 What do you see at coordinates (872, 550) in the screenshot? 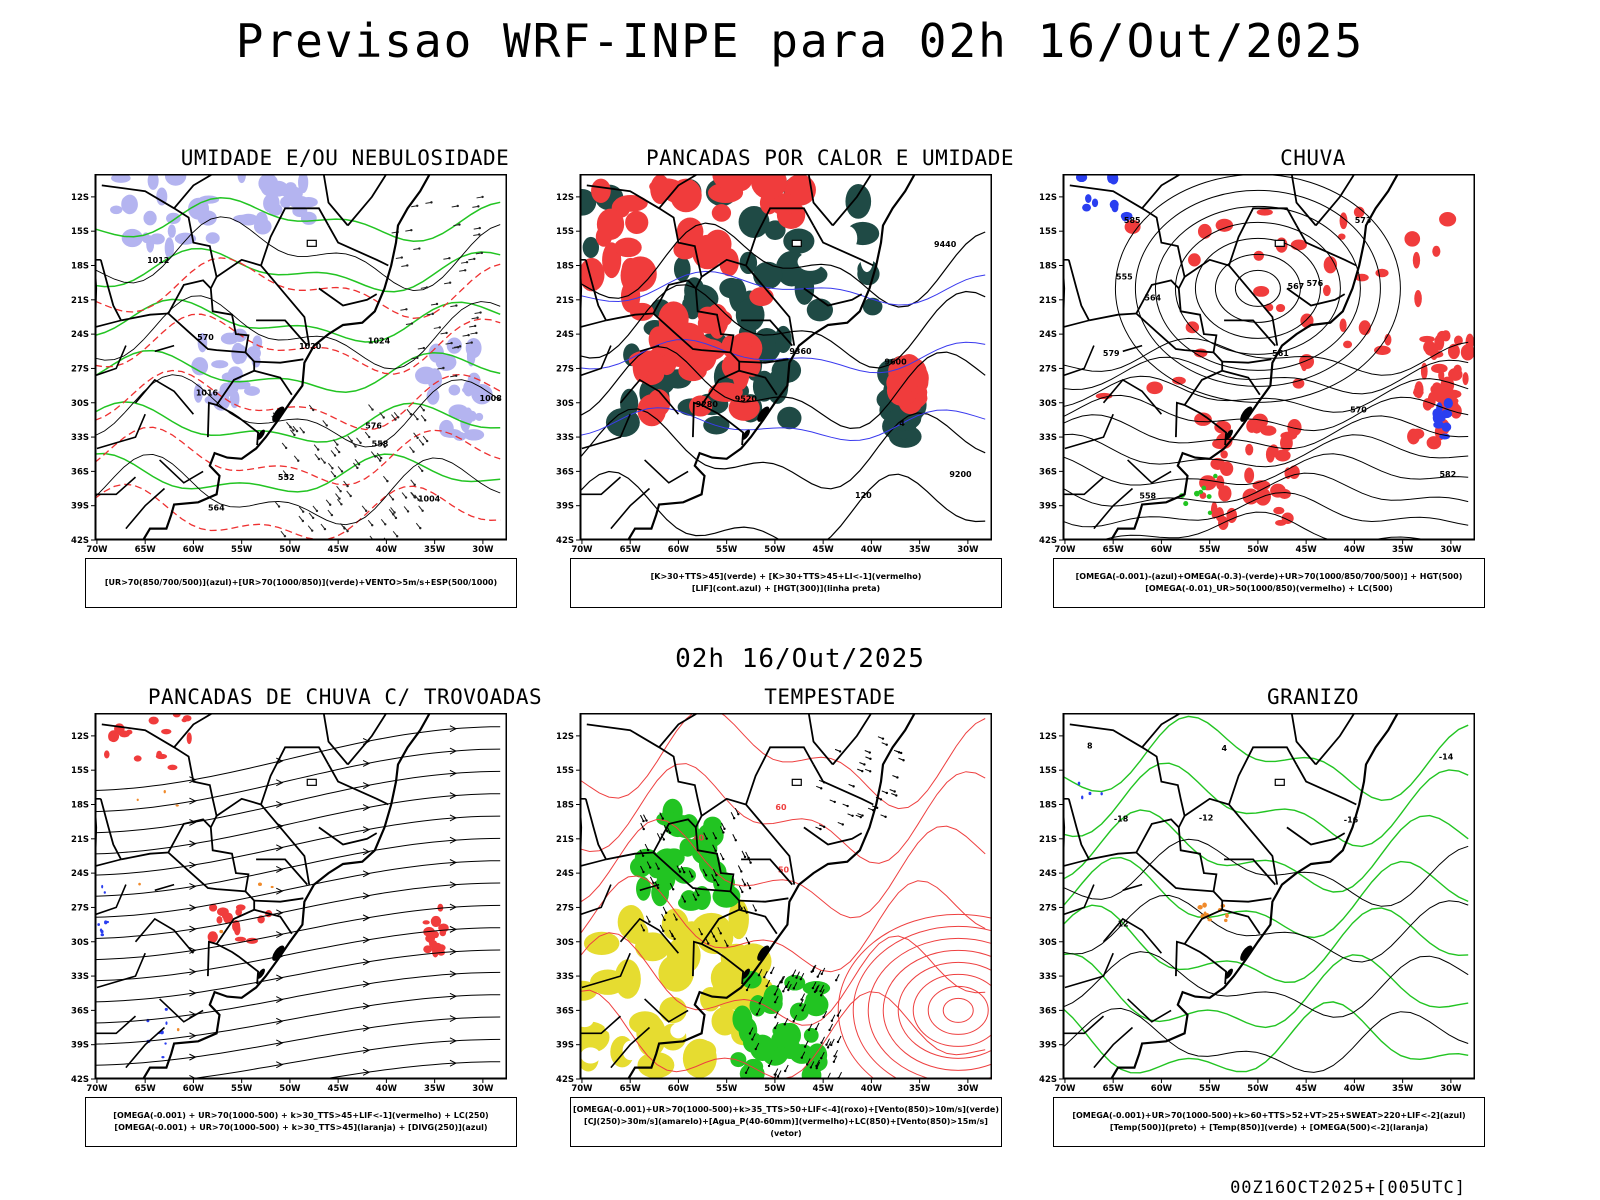
I see `lon-tick-label: 40W` at bounding box center [872, 550].